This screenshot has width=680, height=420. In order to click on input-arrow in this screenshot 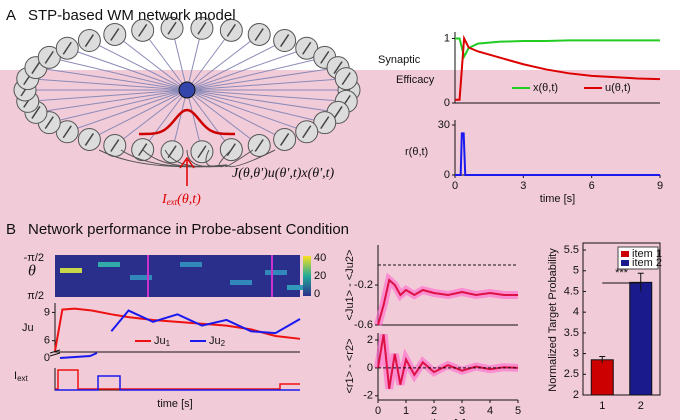, I will do `click(187, 171)`.